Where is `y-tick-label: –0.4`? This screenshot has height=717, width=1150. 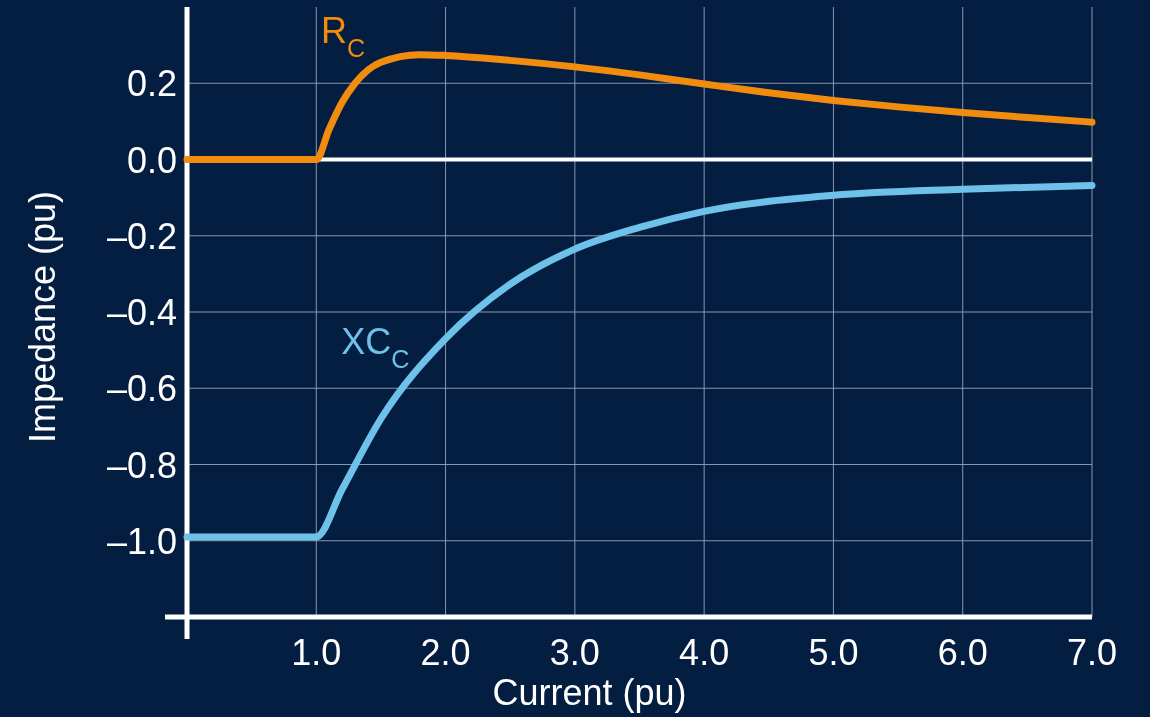
y-tick-label: –0.4 is located at coordinates (141, 312).